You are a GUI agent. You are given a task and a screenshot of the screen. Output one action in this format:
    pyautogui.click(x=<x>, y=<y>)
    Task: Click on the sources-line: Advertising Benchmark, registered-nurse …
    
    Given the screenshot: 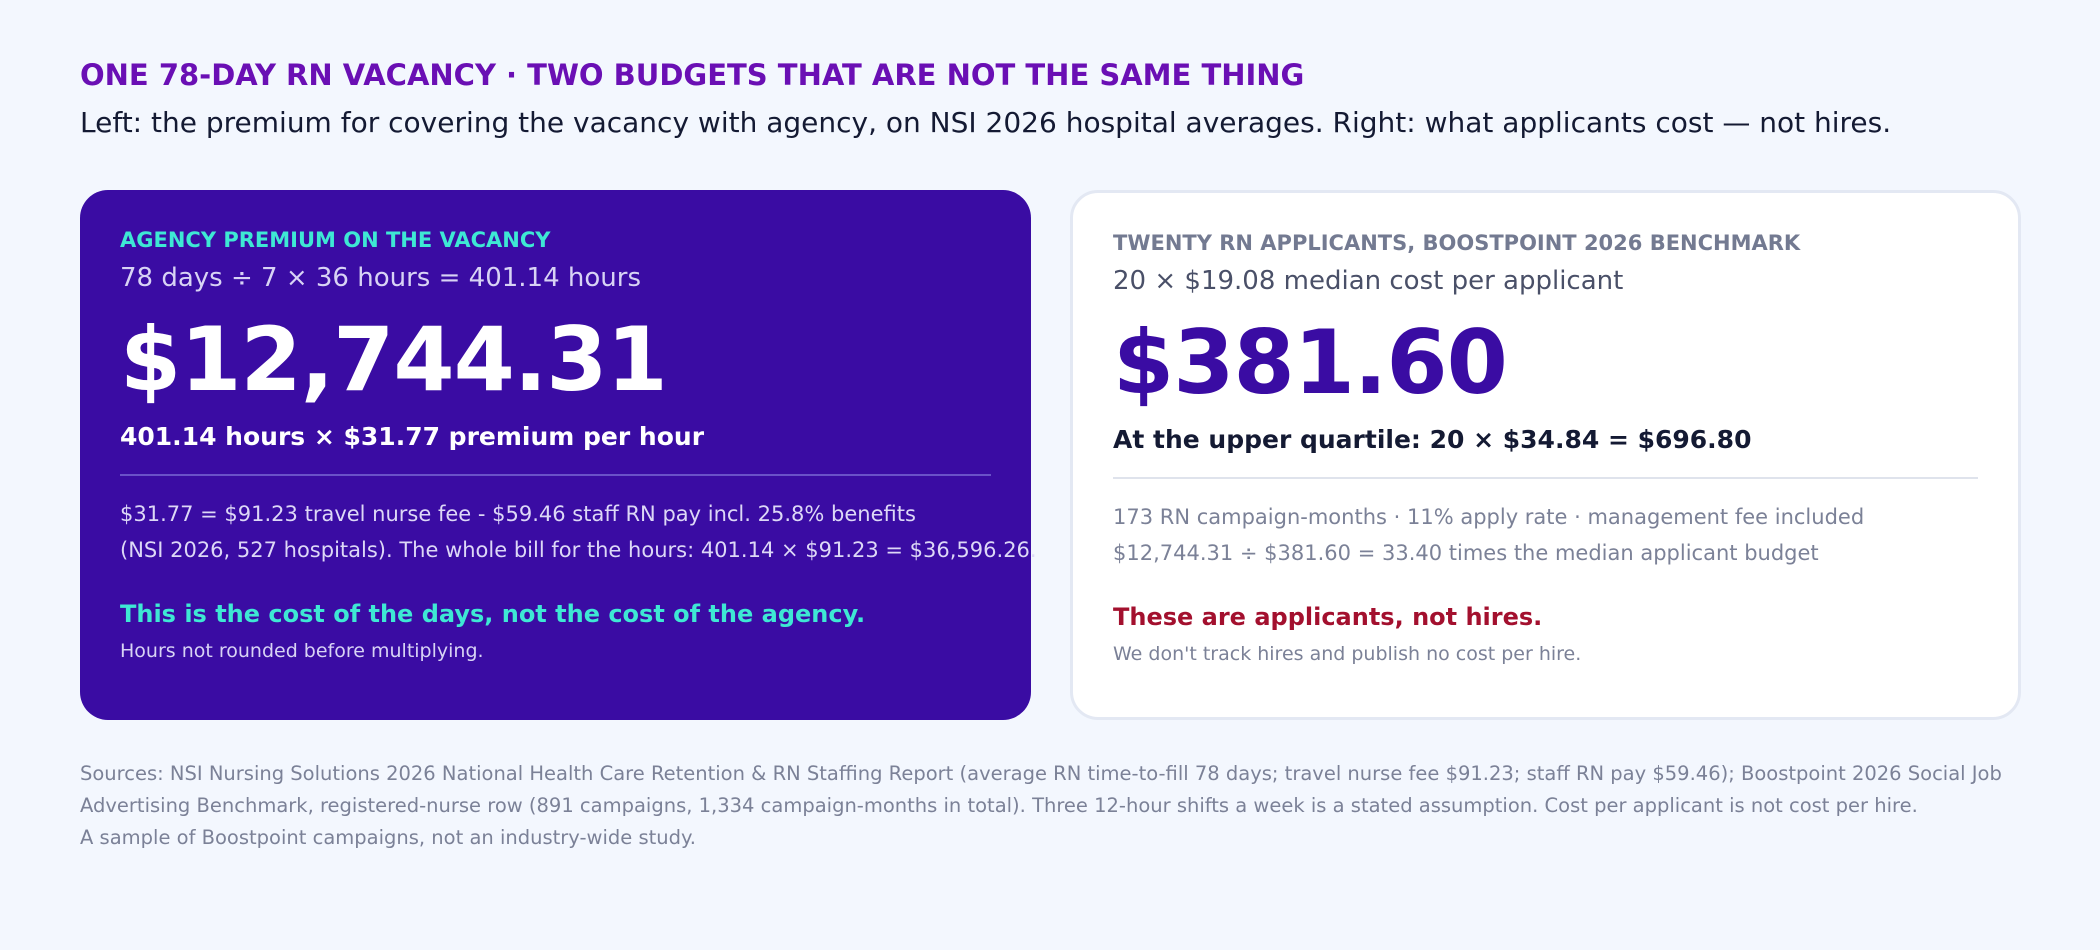 What is the action you would take?
    pyautogui.click(x=999, y=805)
    